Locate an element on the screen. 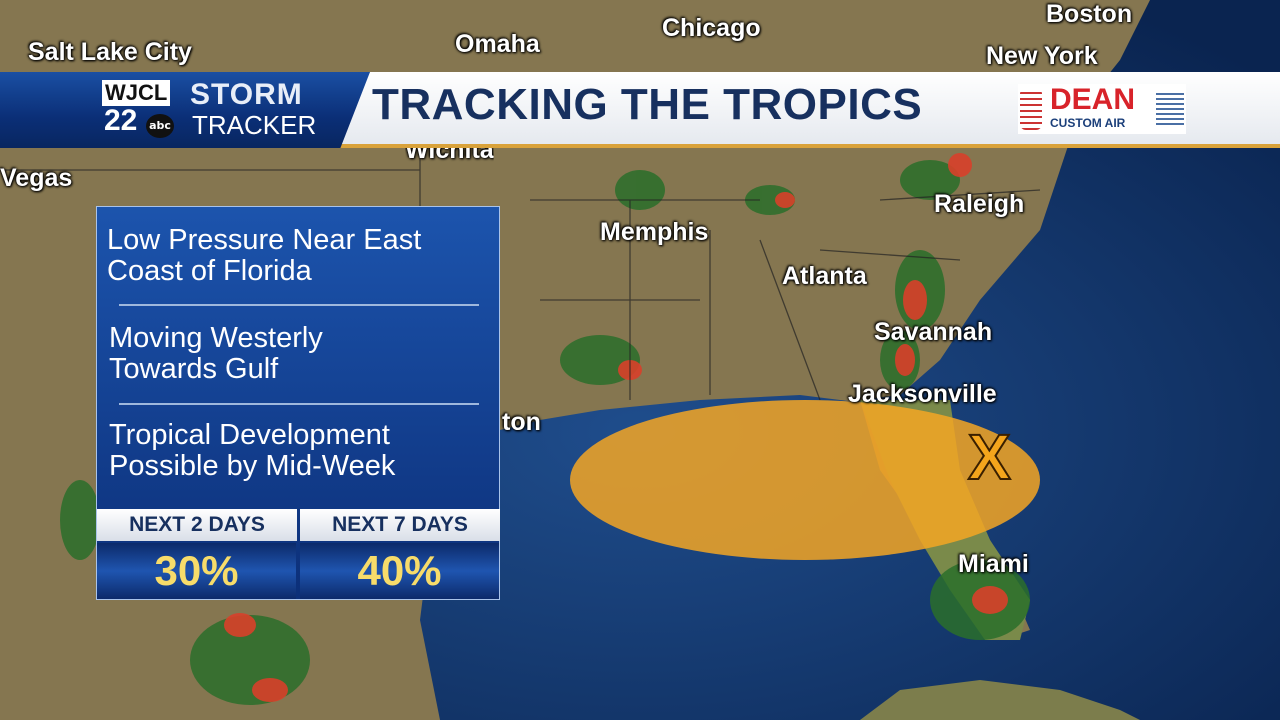  sponsor-name: DEAN is located at coordinates (1093, 99).